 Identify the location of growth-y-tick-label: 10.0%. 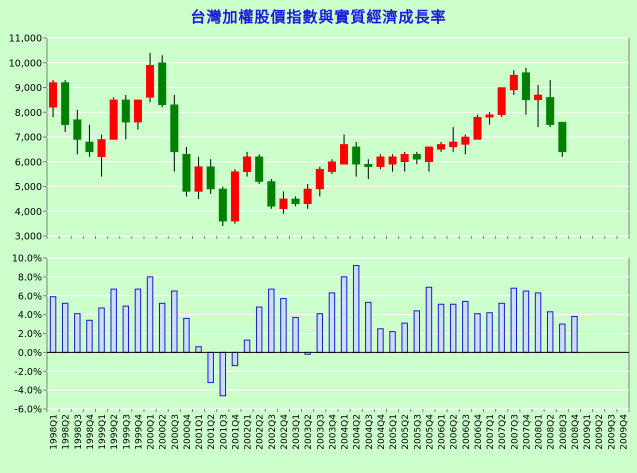
(27, 259).